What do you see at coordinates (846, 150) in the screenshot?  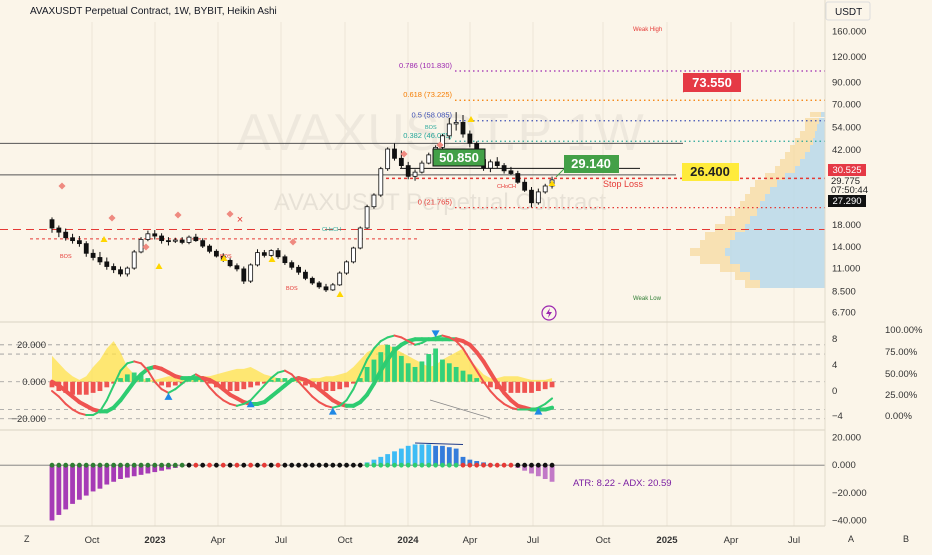 I see `price-axis-label: 42.000` at bounding box center [846, 150].